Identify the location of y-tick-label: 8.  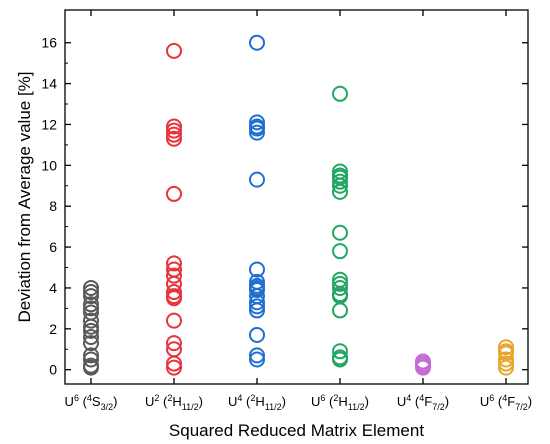
(53, 206).